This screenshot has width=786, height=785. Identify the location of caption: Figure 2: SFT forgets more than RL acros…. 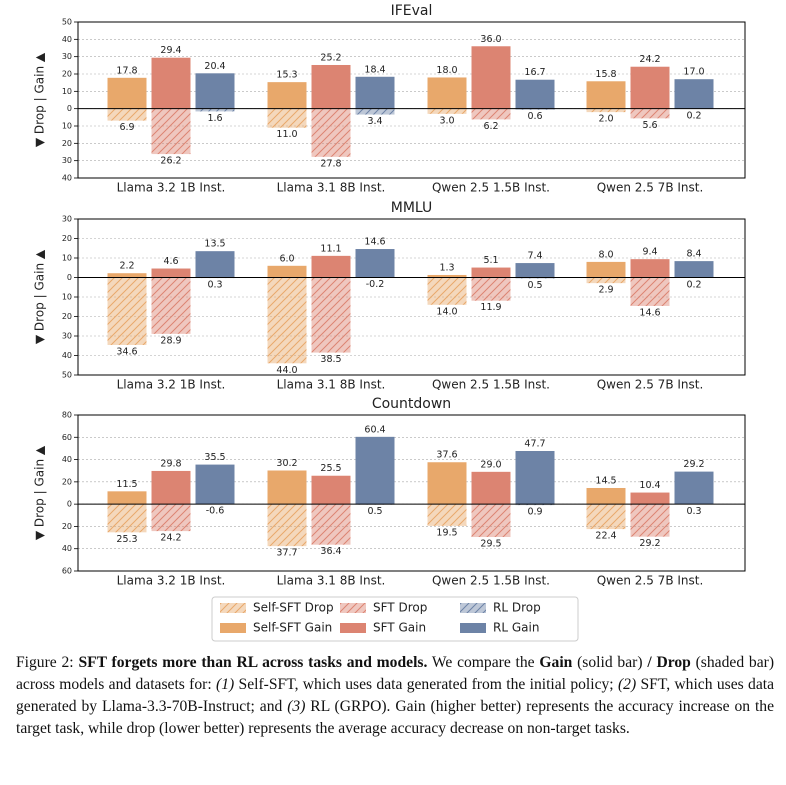
(395, 696).